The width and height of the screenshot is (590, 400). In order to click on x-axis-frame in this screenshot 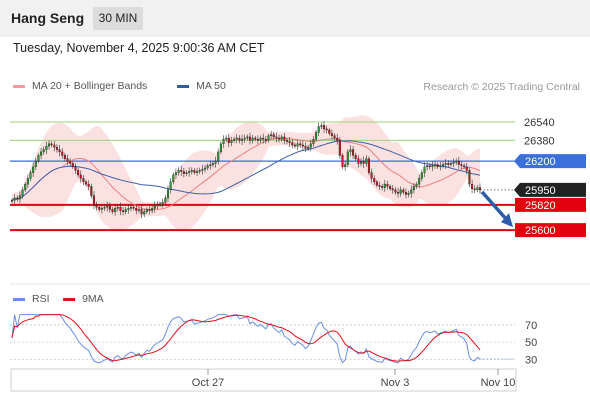, I will do `click(263, 380)`.